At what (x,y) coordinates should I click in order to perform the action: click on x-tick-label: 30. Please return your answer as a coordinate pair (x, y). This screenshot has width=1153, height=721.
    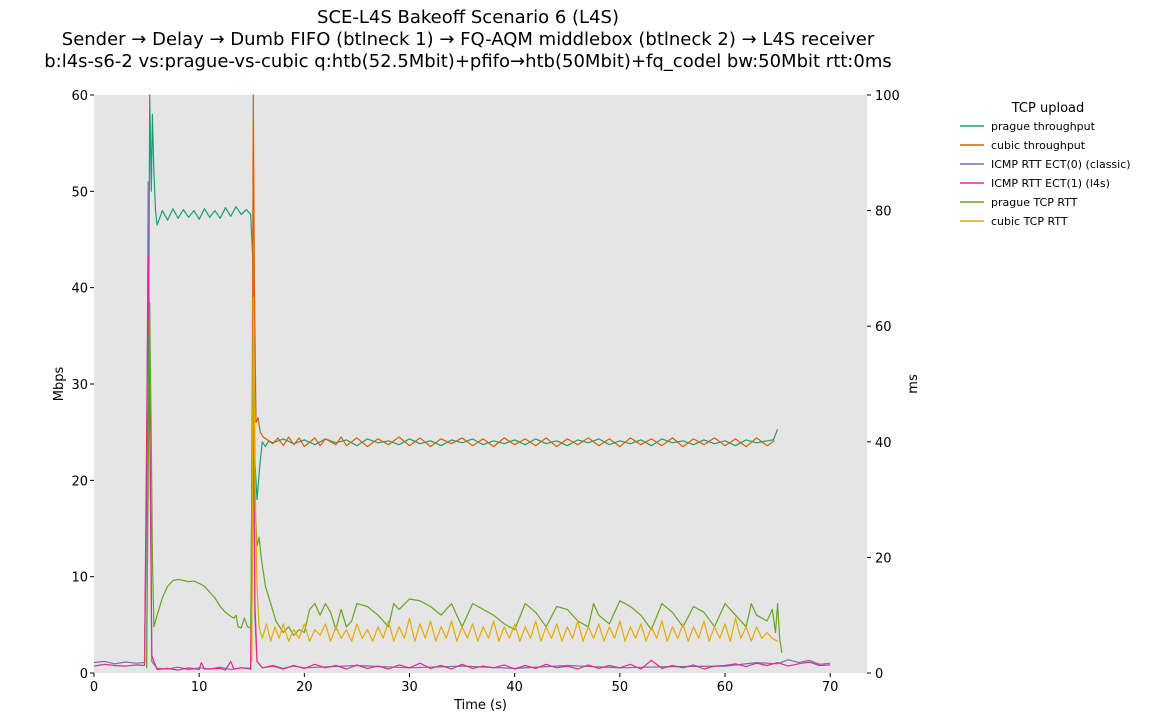
    Looking at the image, I should click on (409, 687).